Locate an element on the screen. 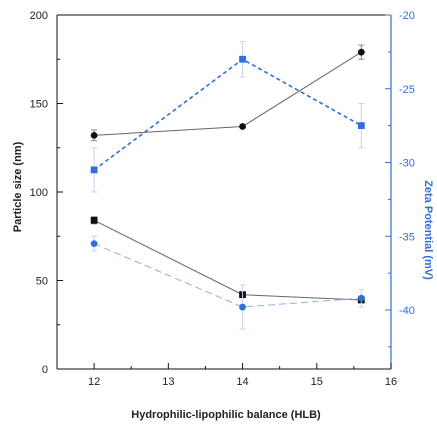  y2-tick-label: -40 is located at coordinates (407, 311).